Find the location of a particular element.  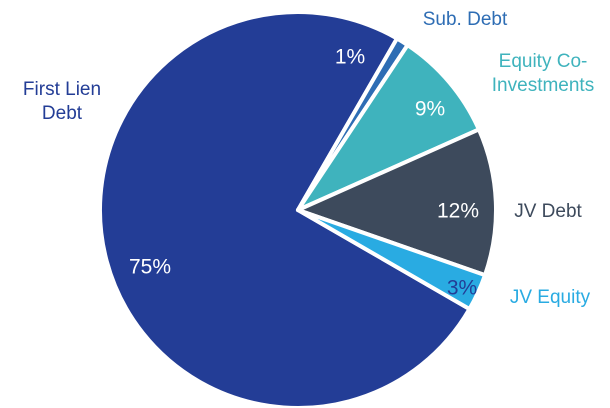

value-label: 75% is located at coordinates (150, 267).